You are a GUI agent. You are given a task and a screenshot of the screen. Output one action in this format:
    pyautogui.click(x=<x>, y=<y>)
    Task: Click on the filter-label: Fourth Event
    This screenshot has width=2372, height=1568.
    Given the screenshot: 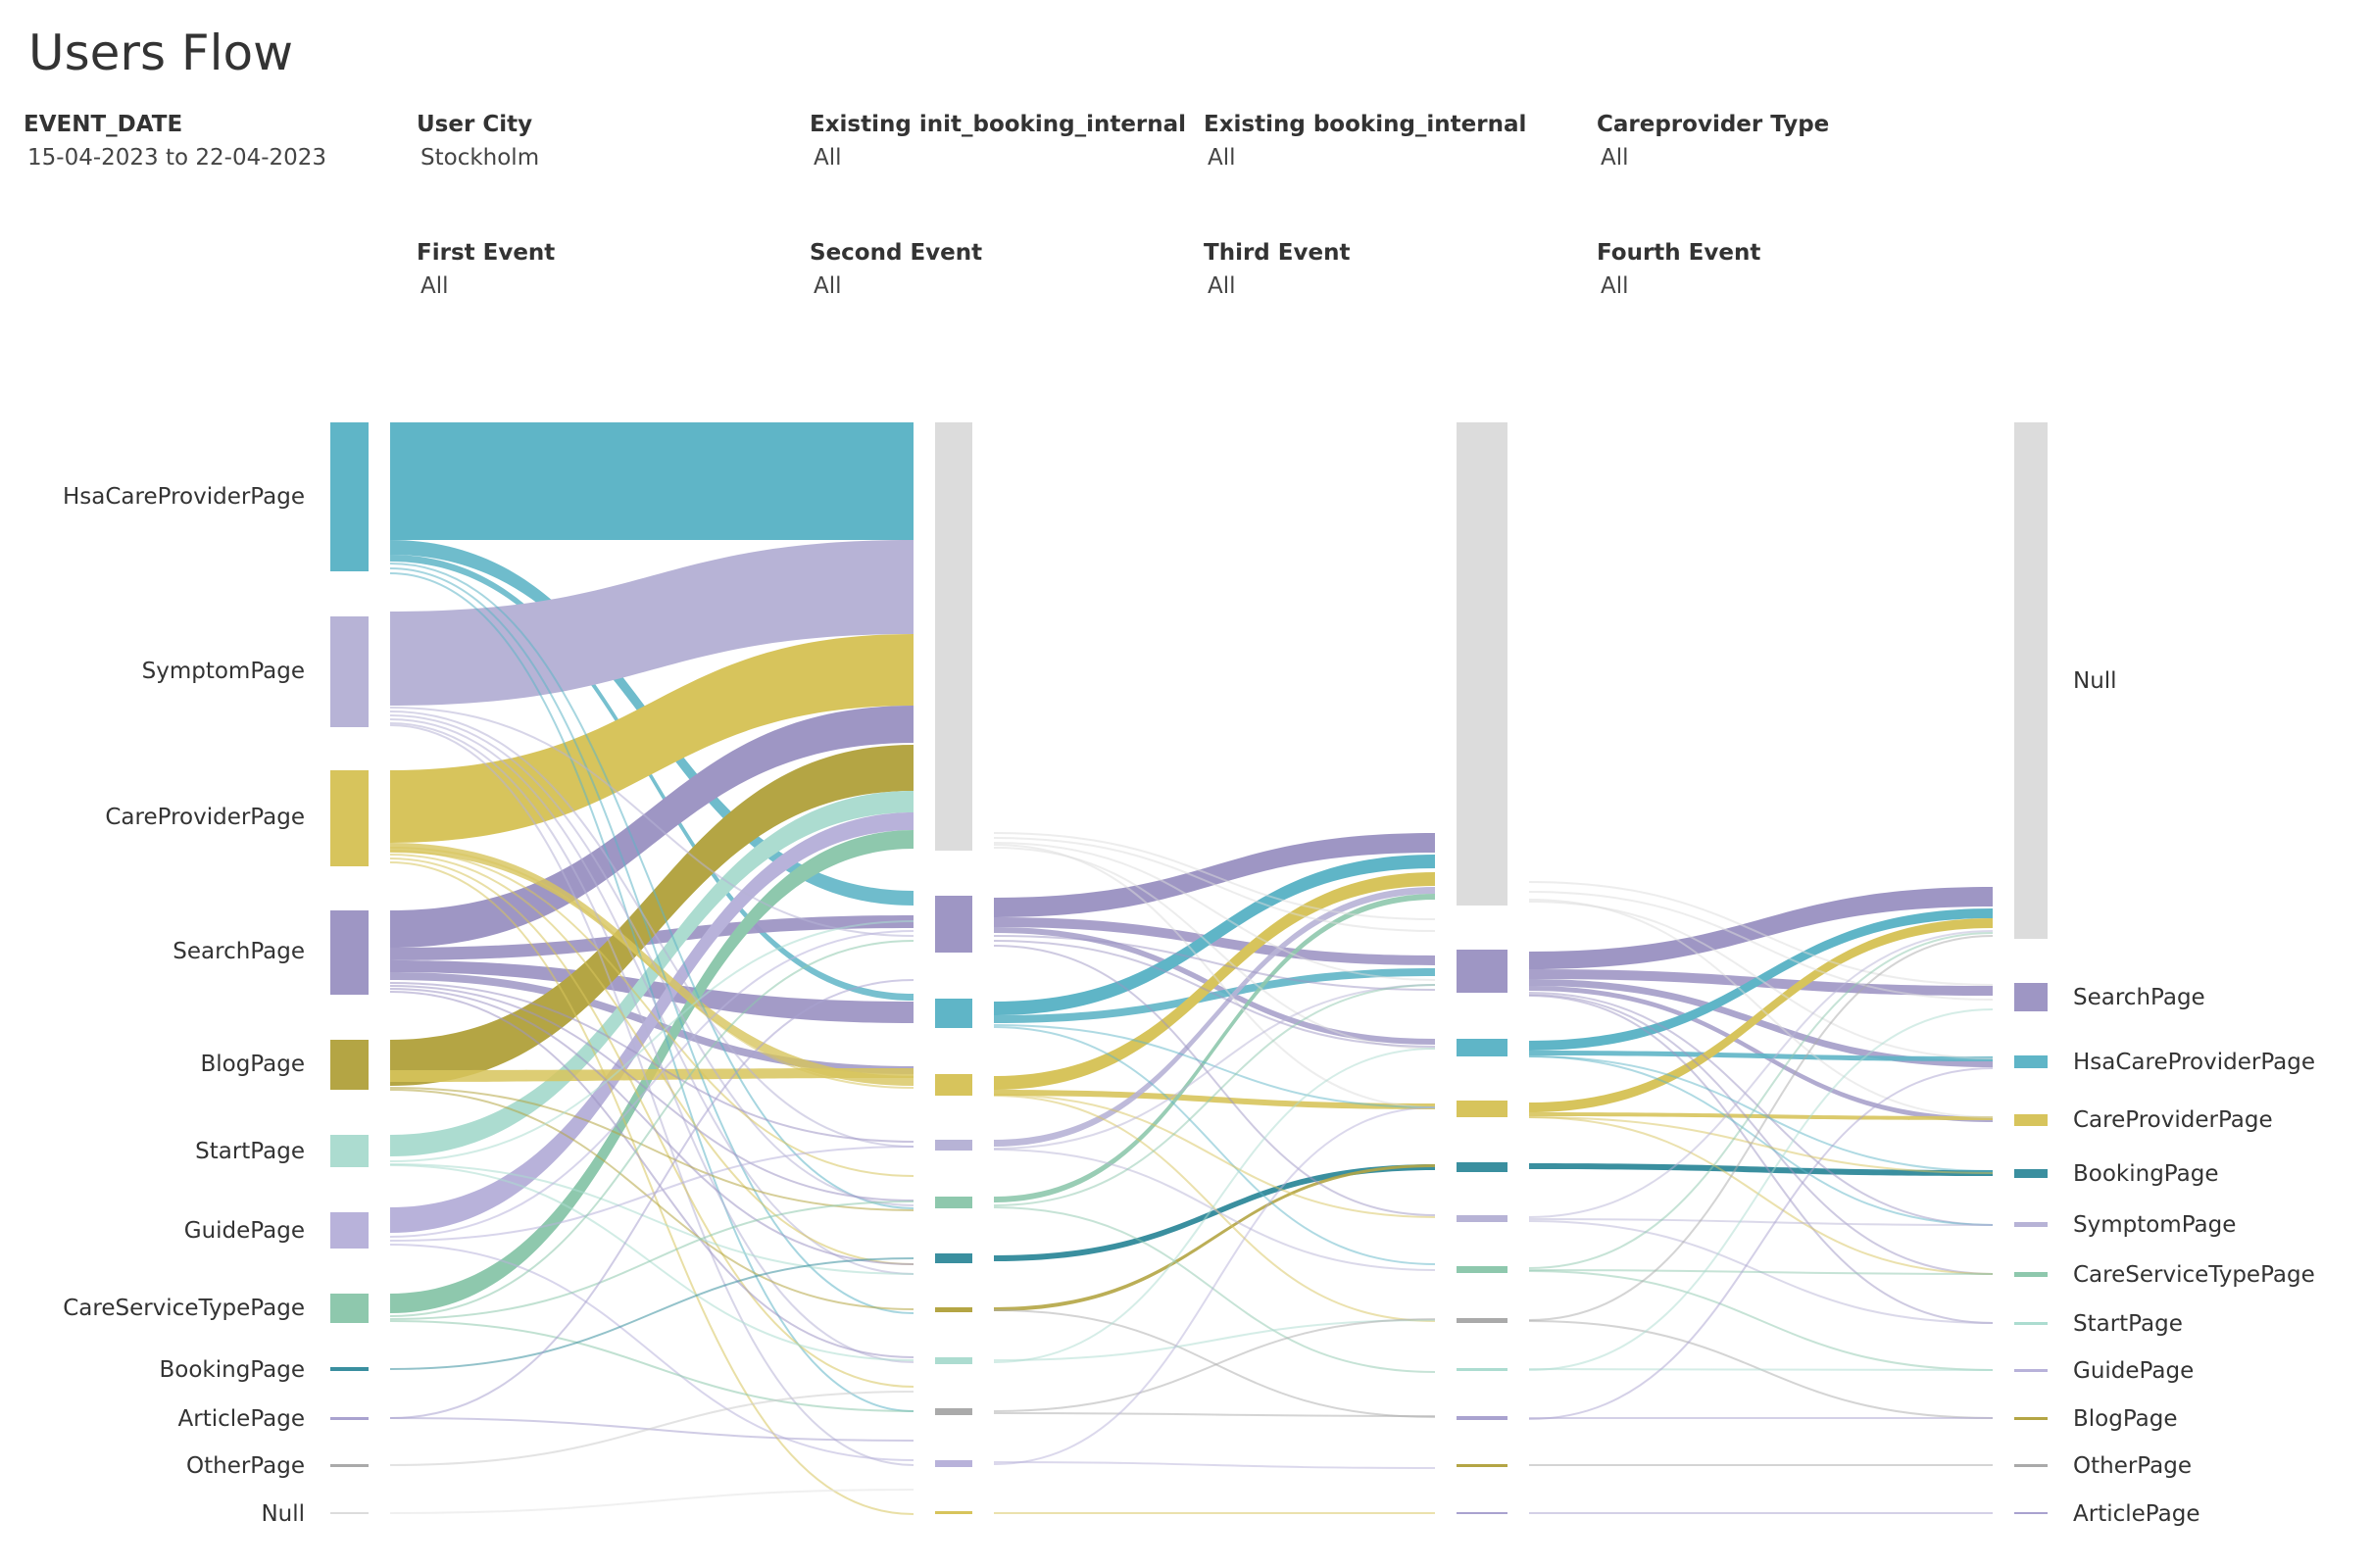 What is the action you would take?
    pyautogui.click(x=1679, y=253)
    